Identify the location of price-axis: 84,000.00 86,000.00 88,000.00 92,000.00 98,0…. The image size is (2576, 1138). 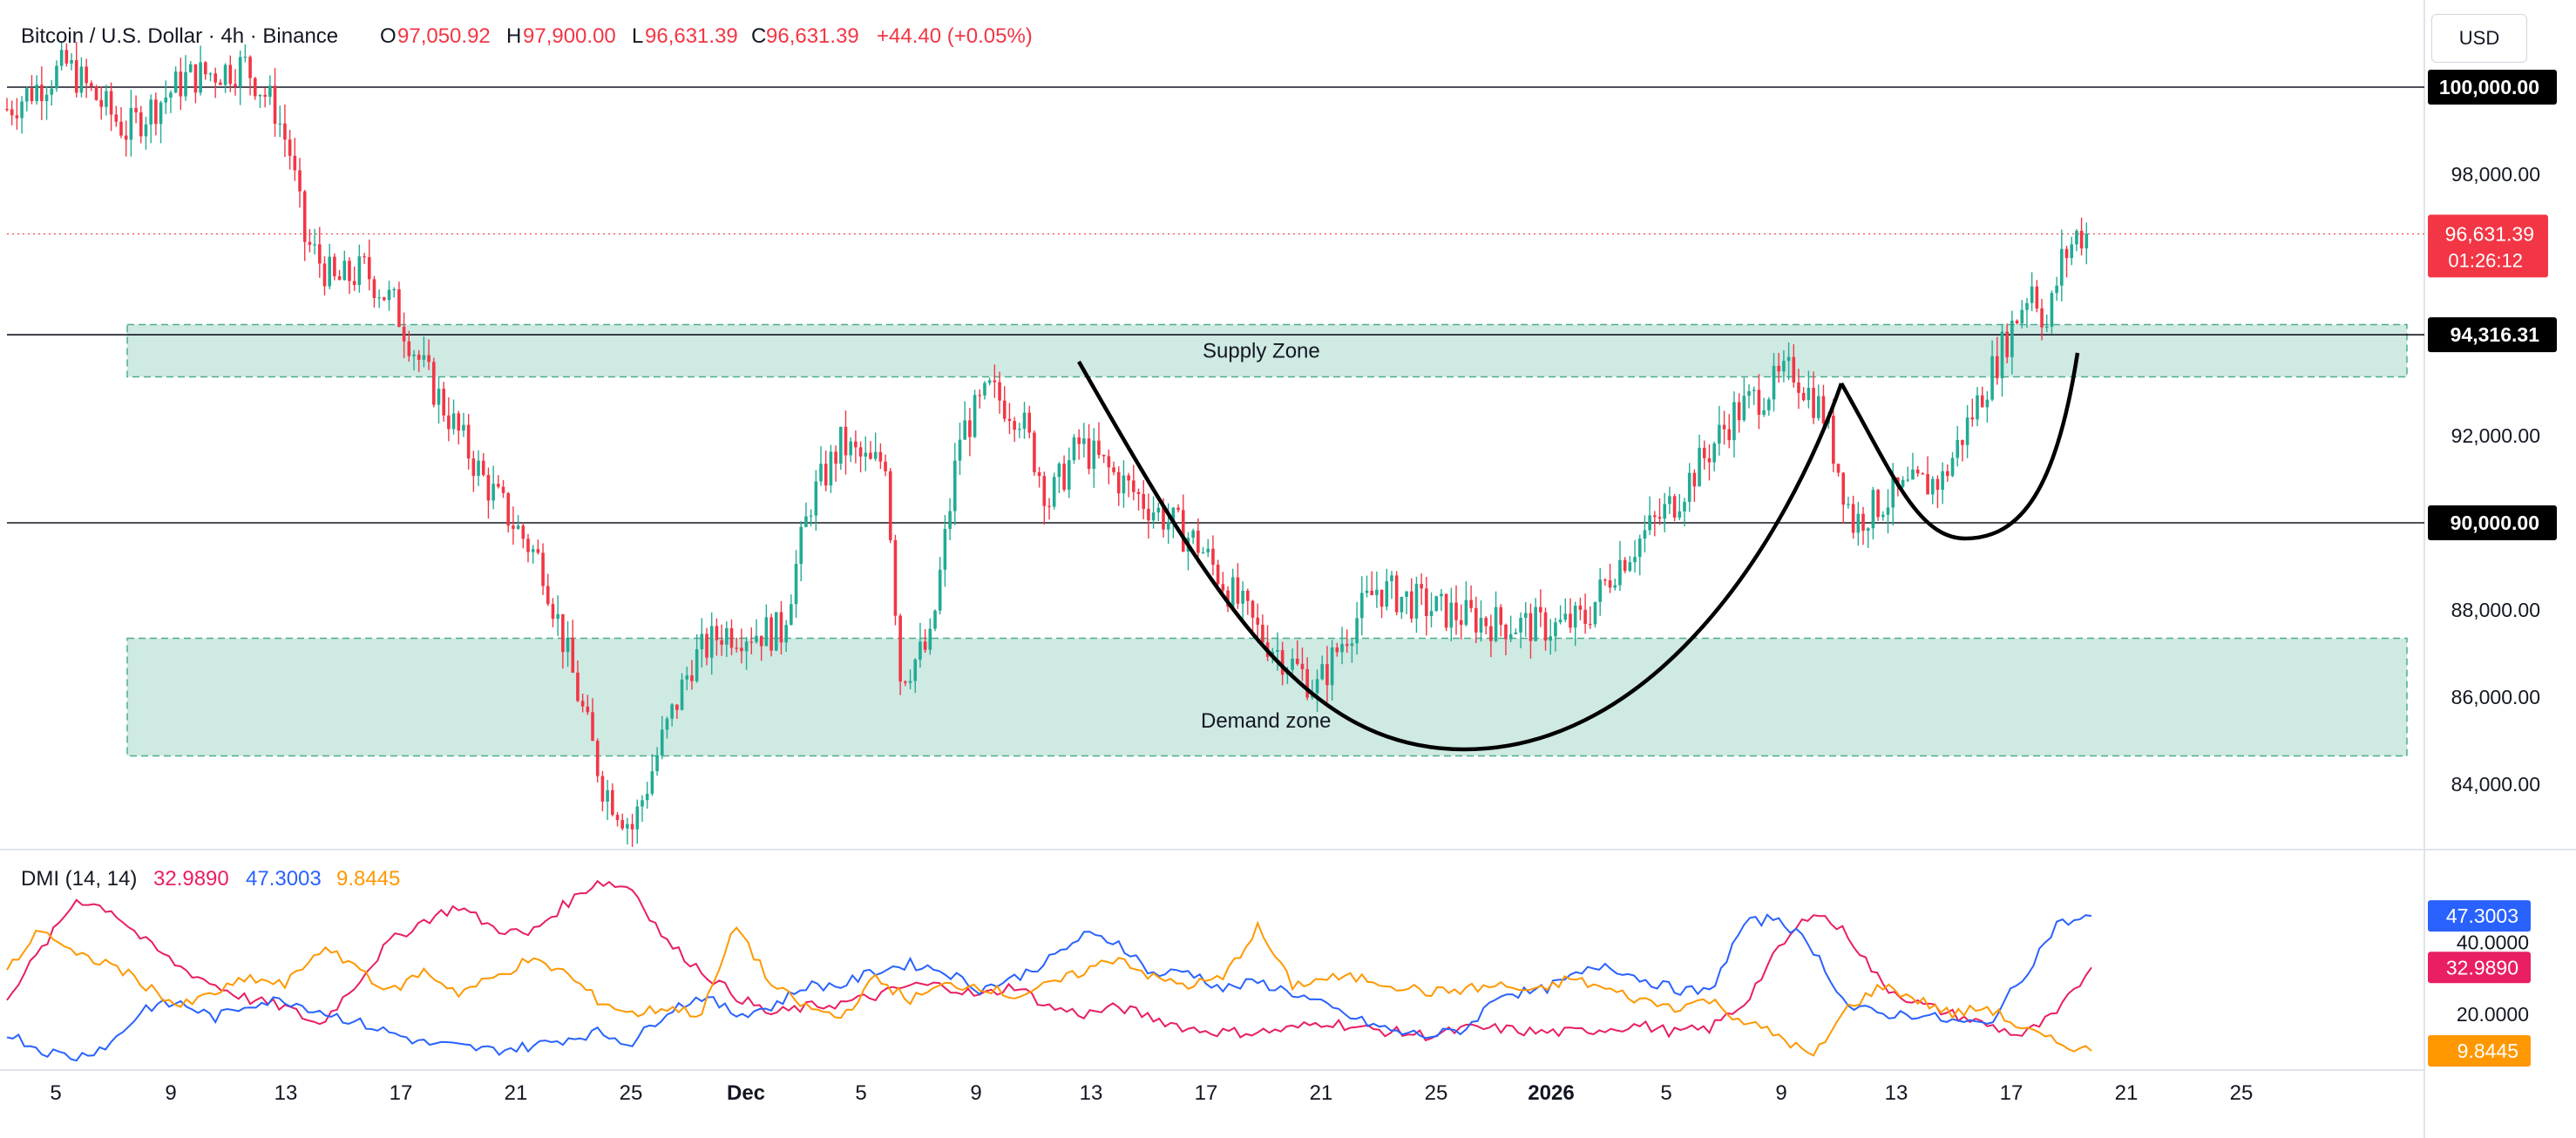
(2493, 568).